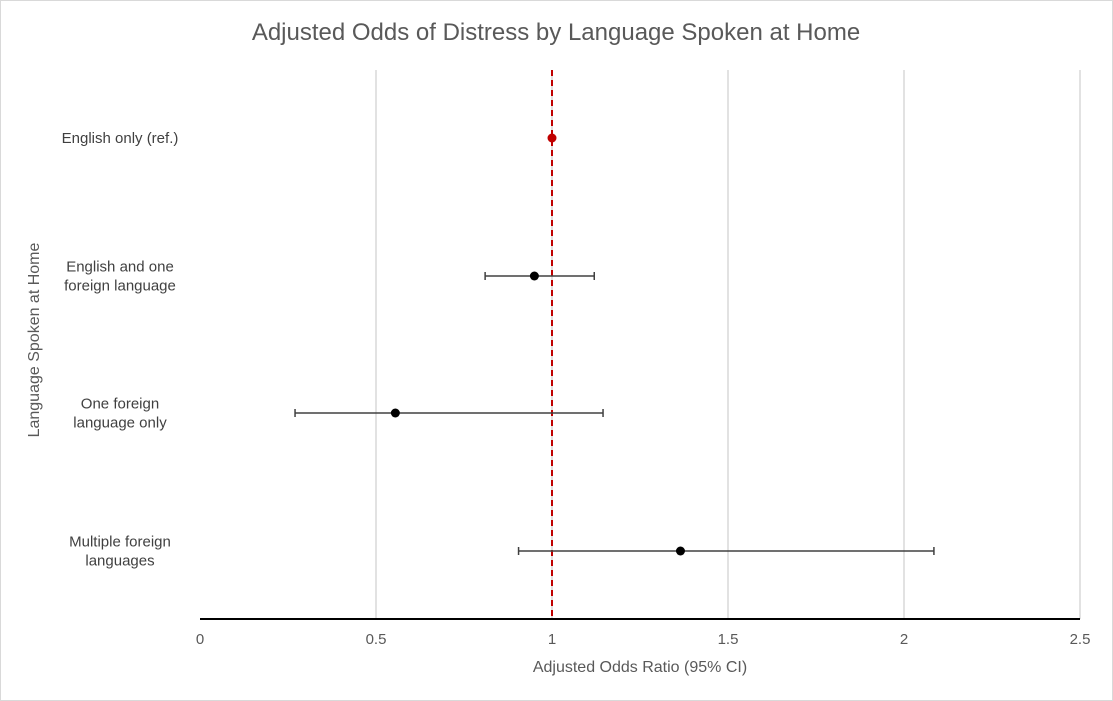  Describe the element at coordinates (119, 561) in the screenshot. I see `category-label: languages` at that location.